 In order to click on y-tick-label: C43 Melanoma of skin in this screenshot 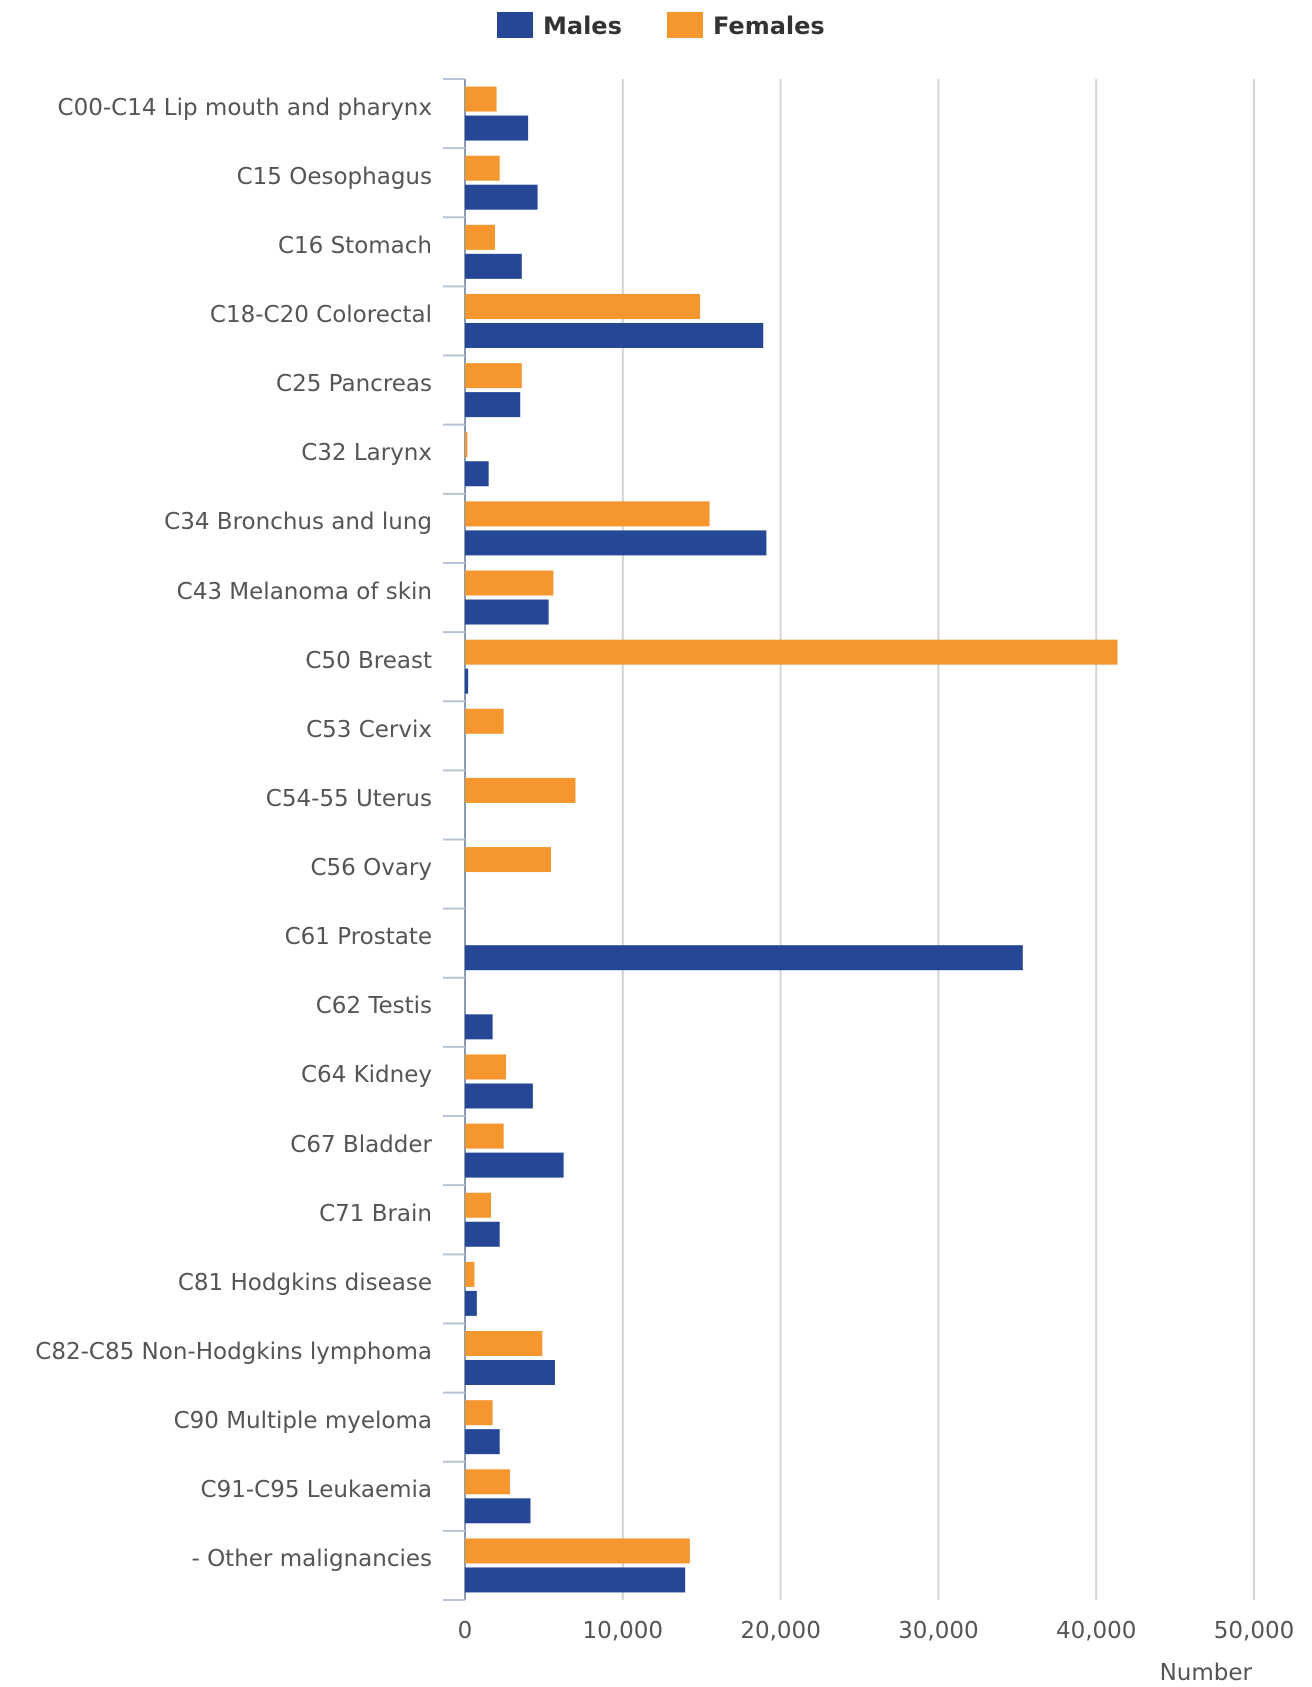, I will do `click(304, 591)`.